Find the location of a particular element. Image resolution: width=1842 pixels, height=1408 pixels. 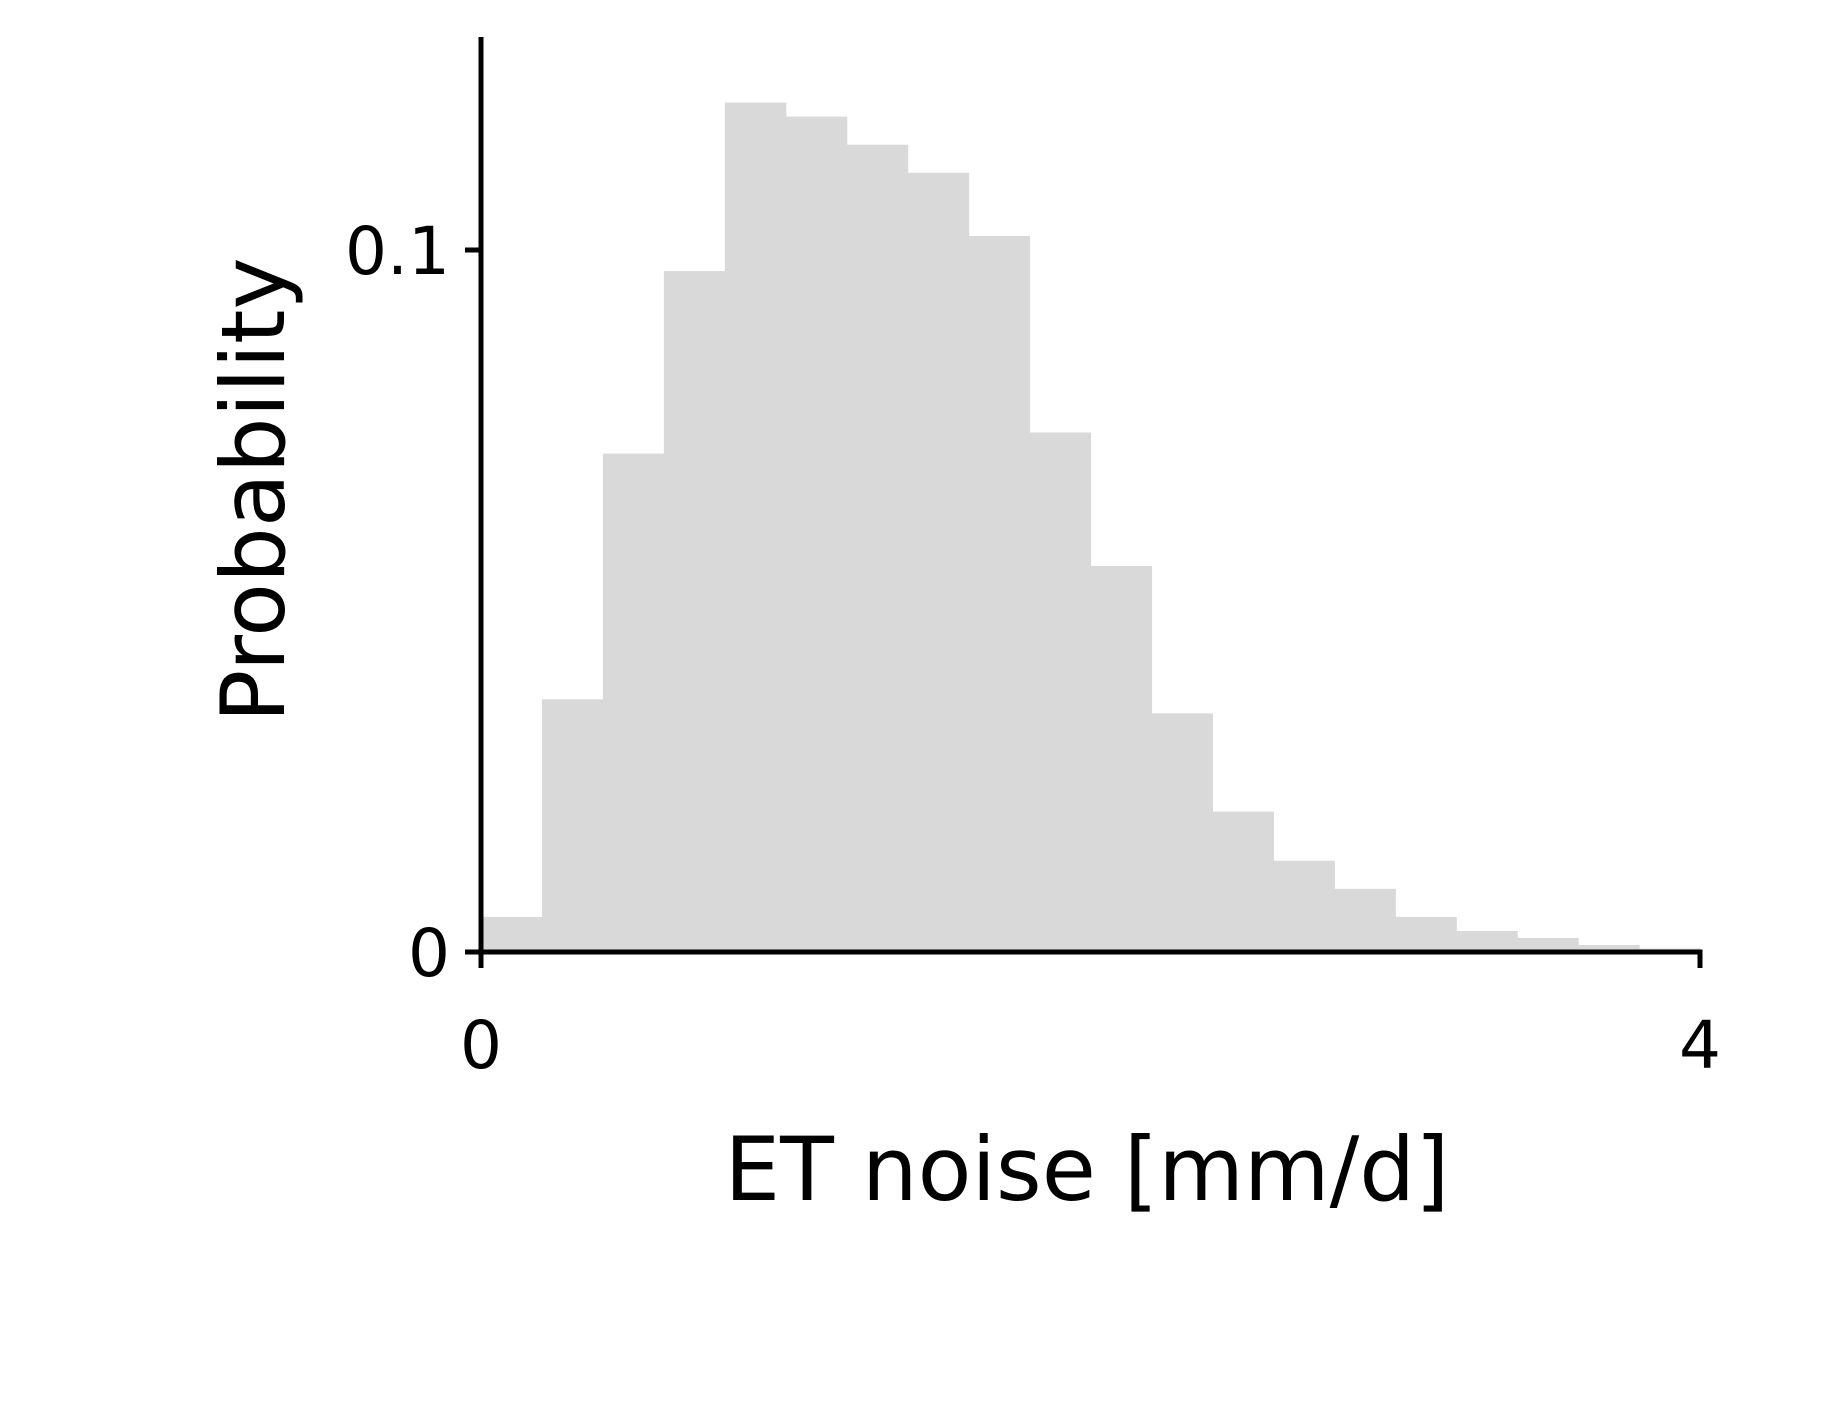

x-tick-label: 4 is located at coordinates (1700, 1045).